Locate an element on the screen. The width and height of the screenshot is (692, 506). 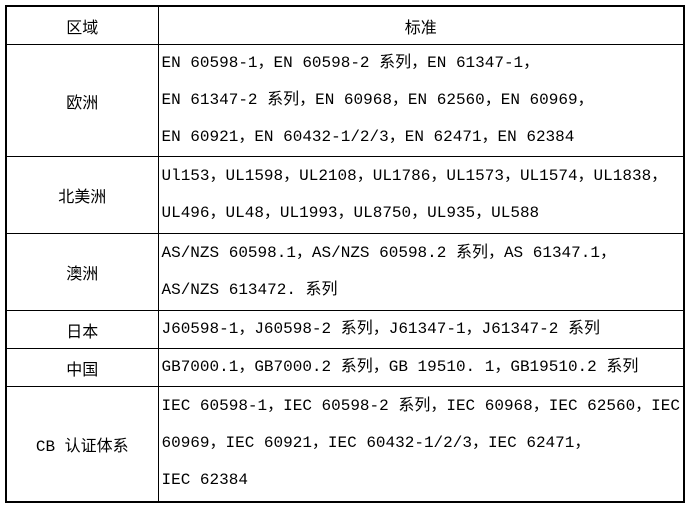
region-cell: 日本 is located at coordinates (82, 329).